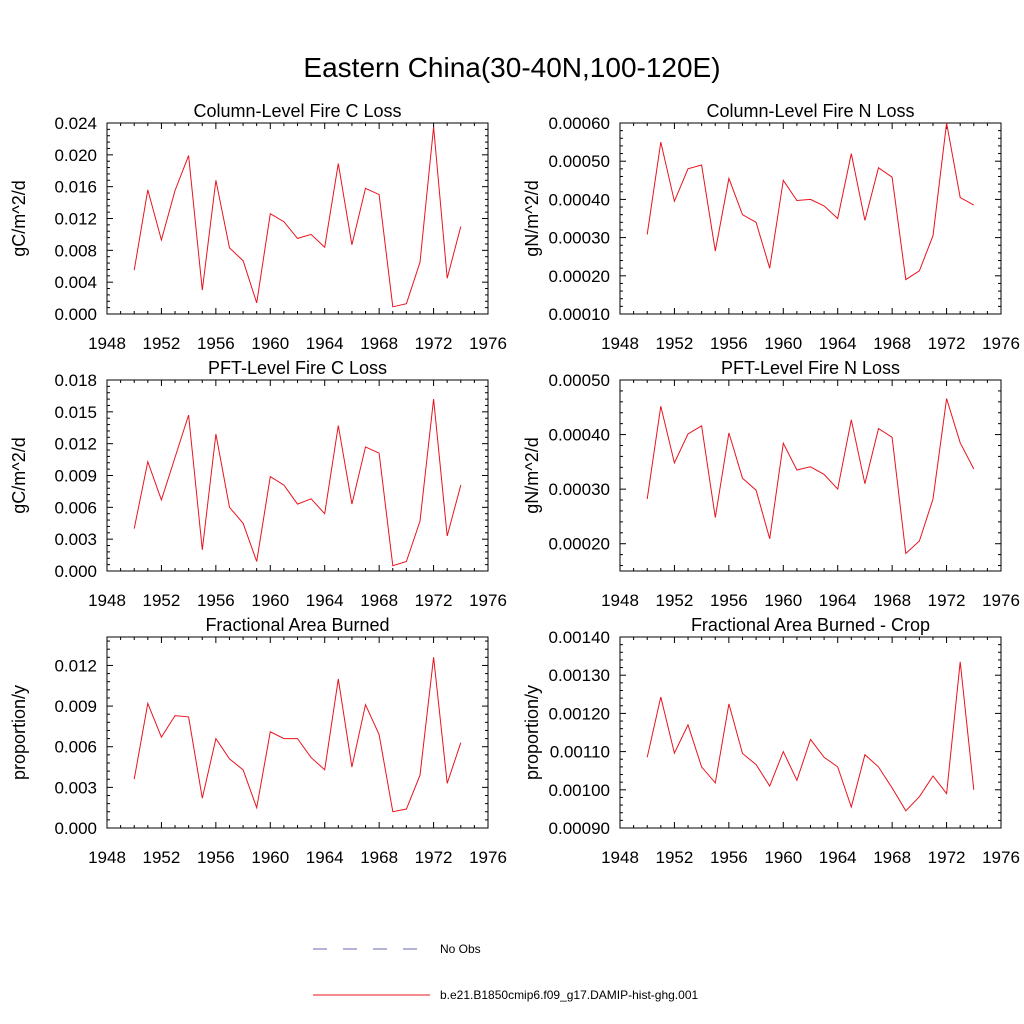 Image resolution: width=1024 pixels, height=1024 pixels. What do you see at coordinates (579, 123) in the screenshot?
I see `y-tick-label: 0.00060` at bounding box center [579, 123].